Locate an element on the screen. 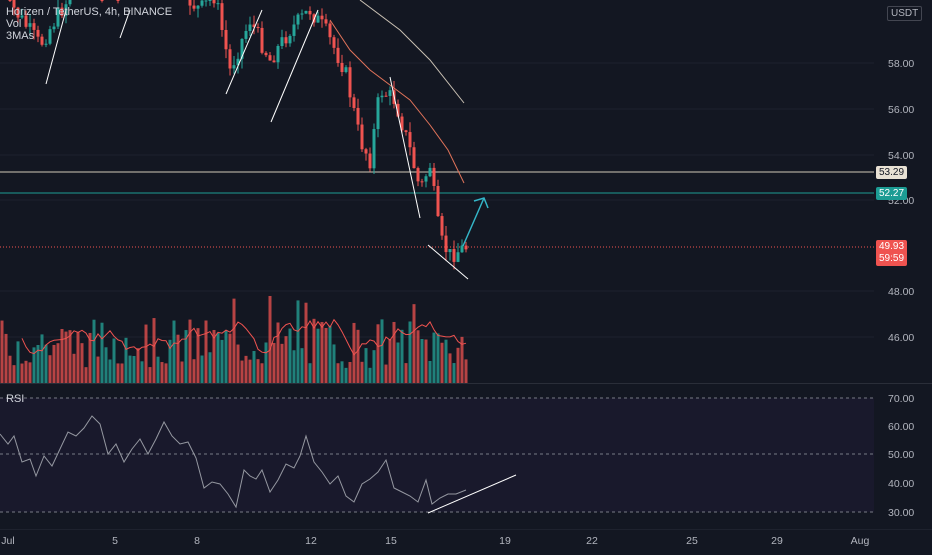  price-tick-label: 56.00 is located at coordinates (901, 110).